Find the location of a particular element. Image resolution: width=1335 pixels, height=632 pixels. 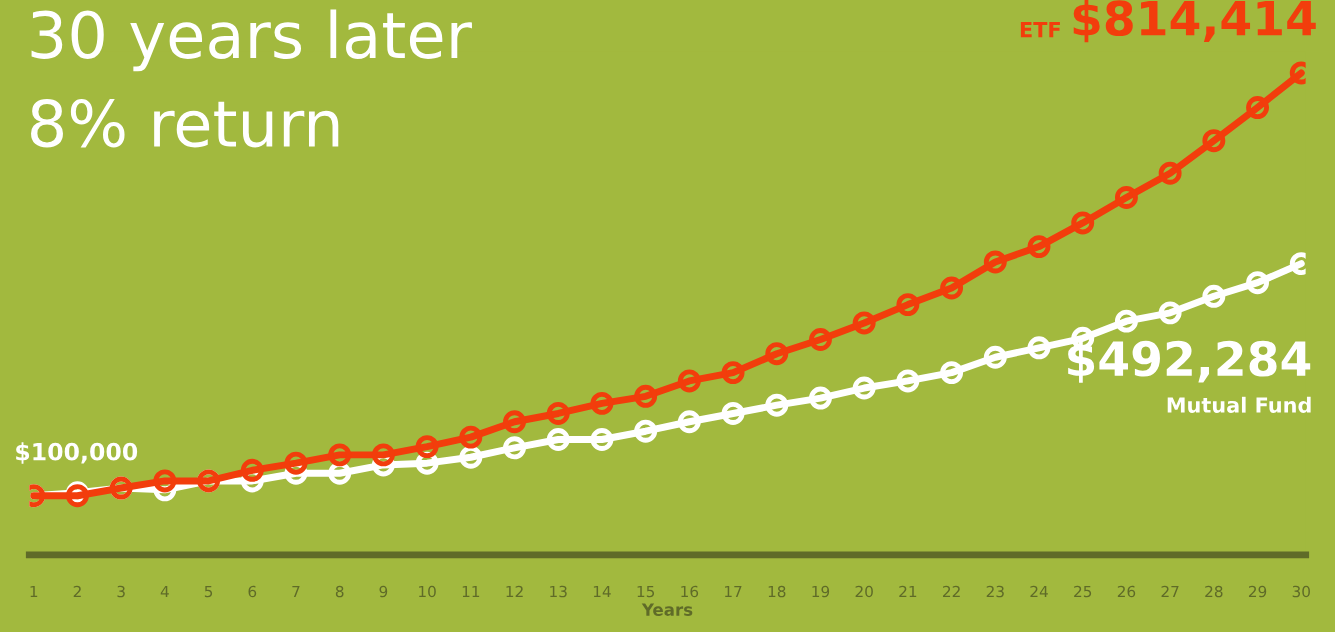

x-tick-label: 12 is located at coordinates (514, 591).